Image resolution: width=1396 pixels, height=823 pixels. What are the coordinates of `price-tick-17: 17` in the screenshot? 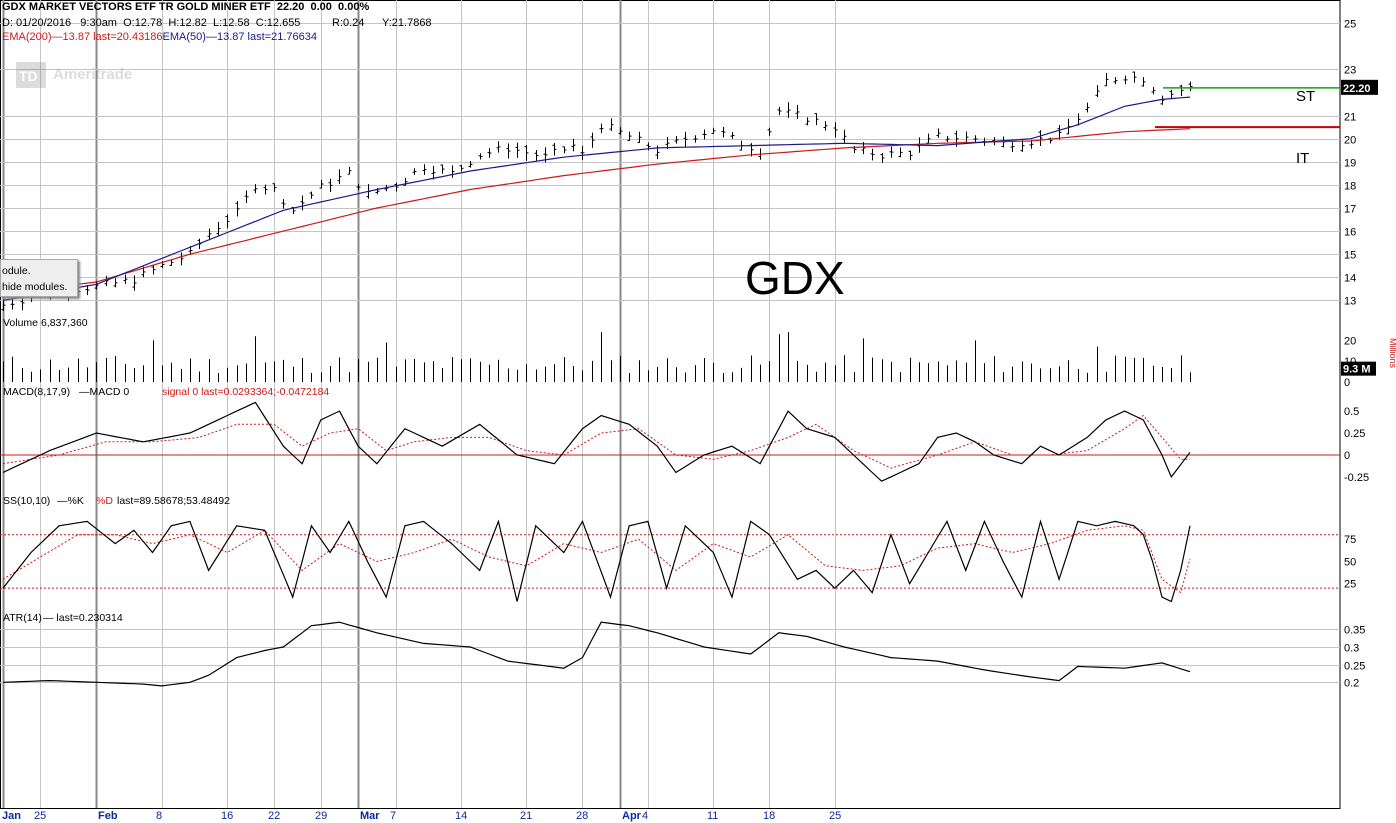 It's located at (1350, 210).